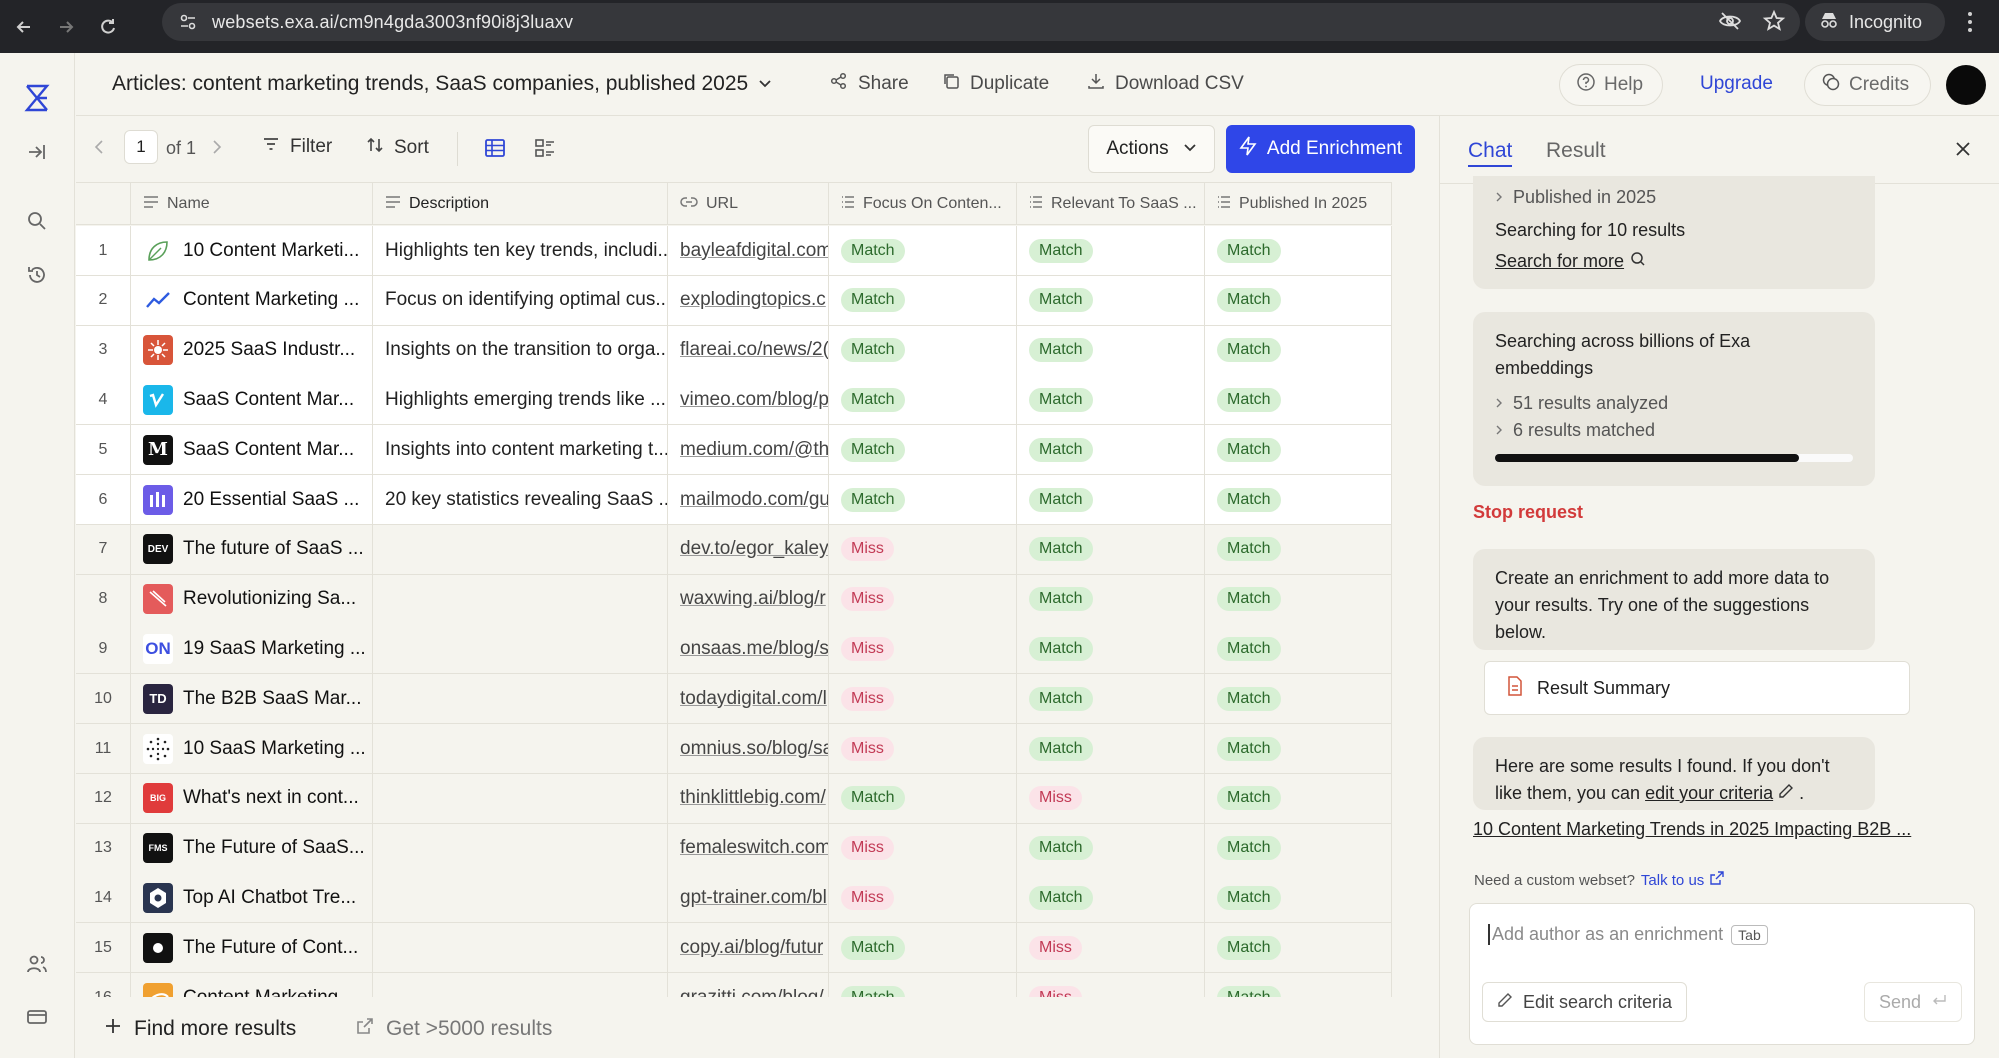 The width and height of the screenshot is (1999, 1058). Describe the element at coordinates (200, 1029) in the screenshot. I see `find-more-results-button: Find more results` at that location.